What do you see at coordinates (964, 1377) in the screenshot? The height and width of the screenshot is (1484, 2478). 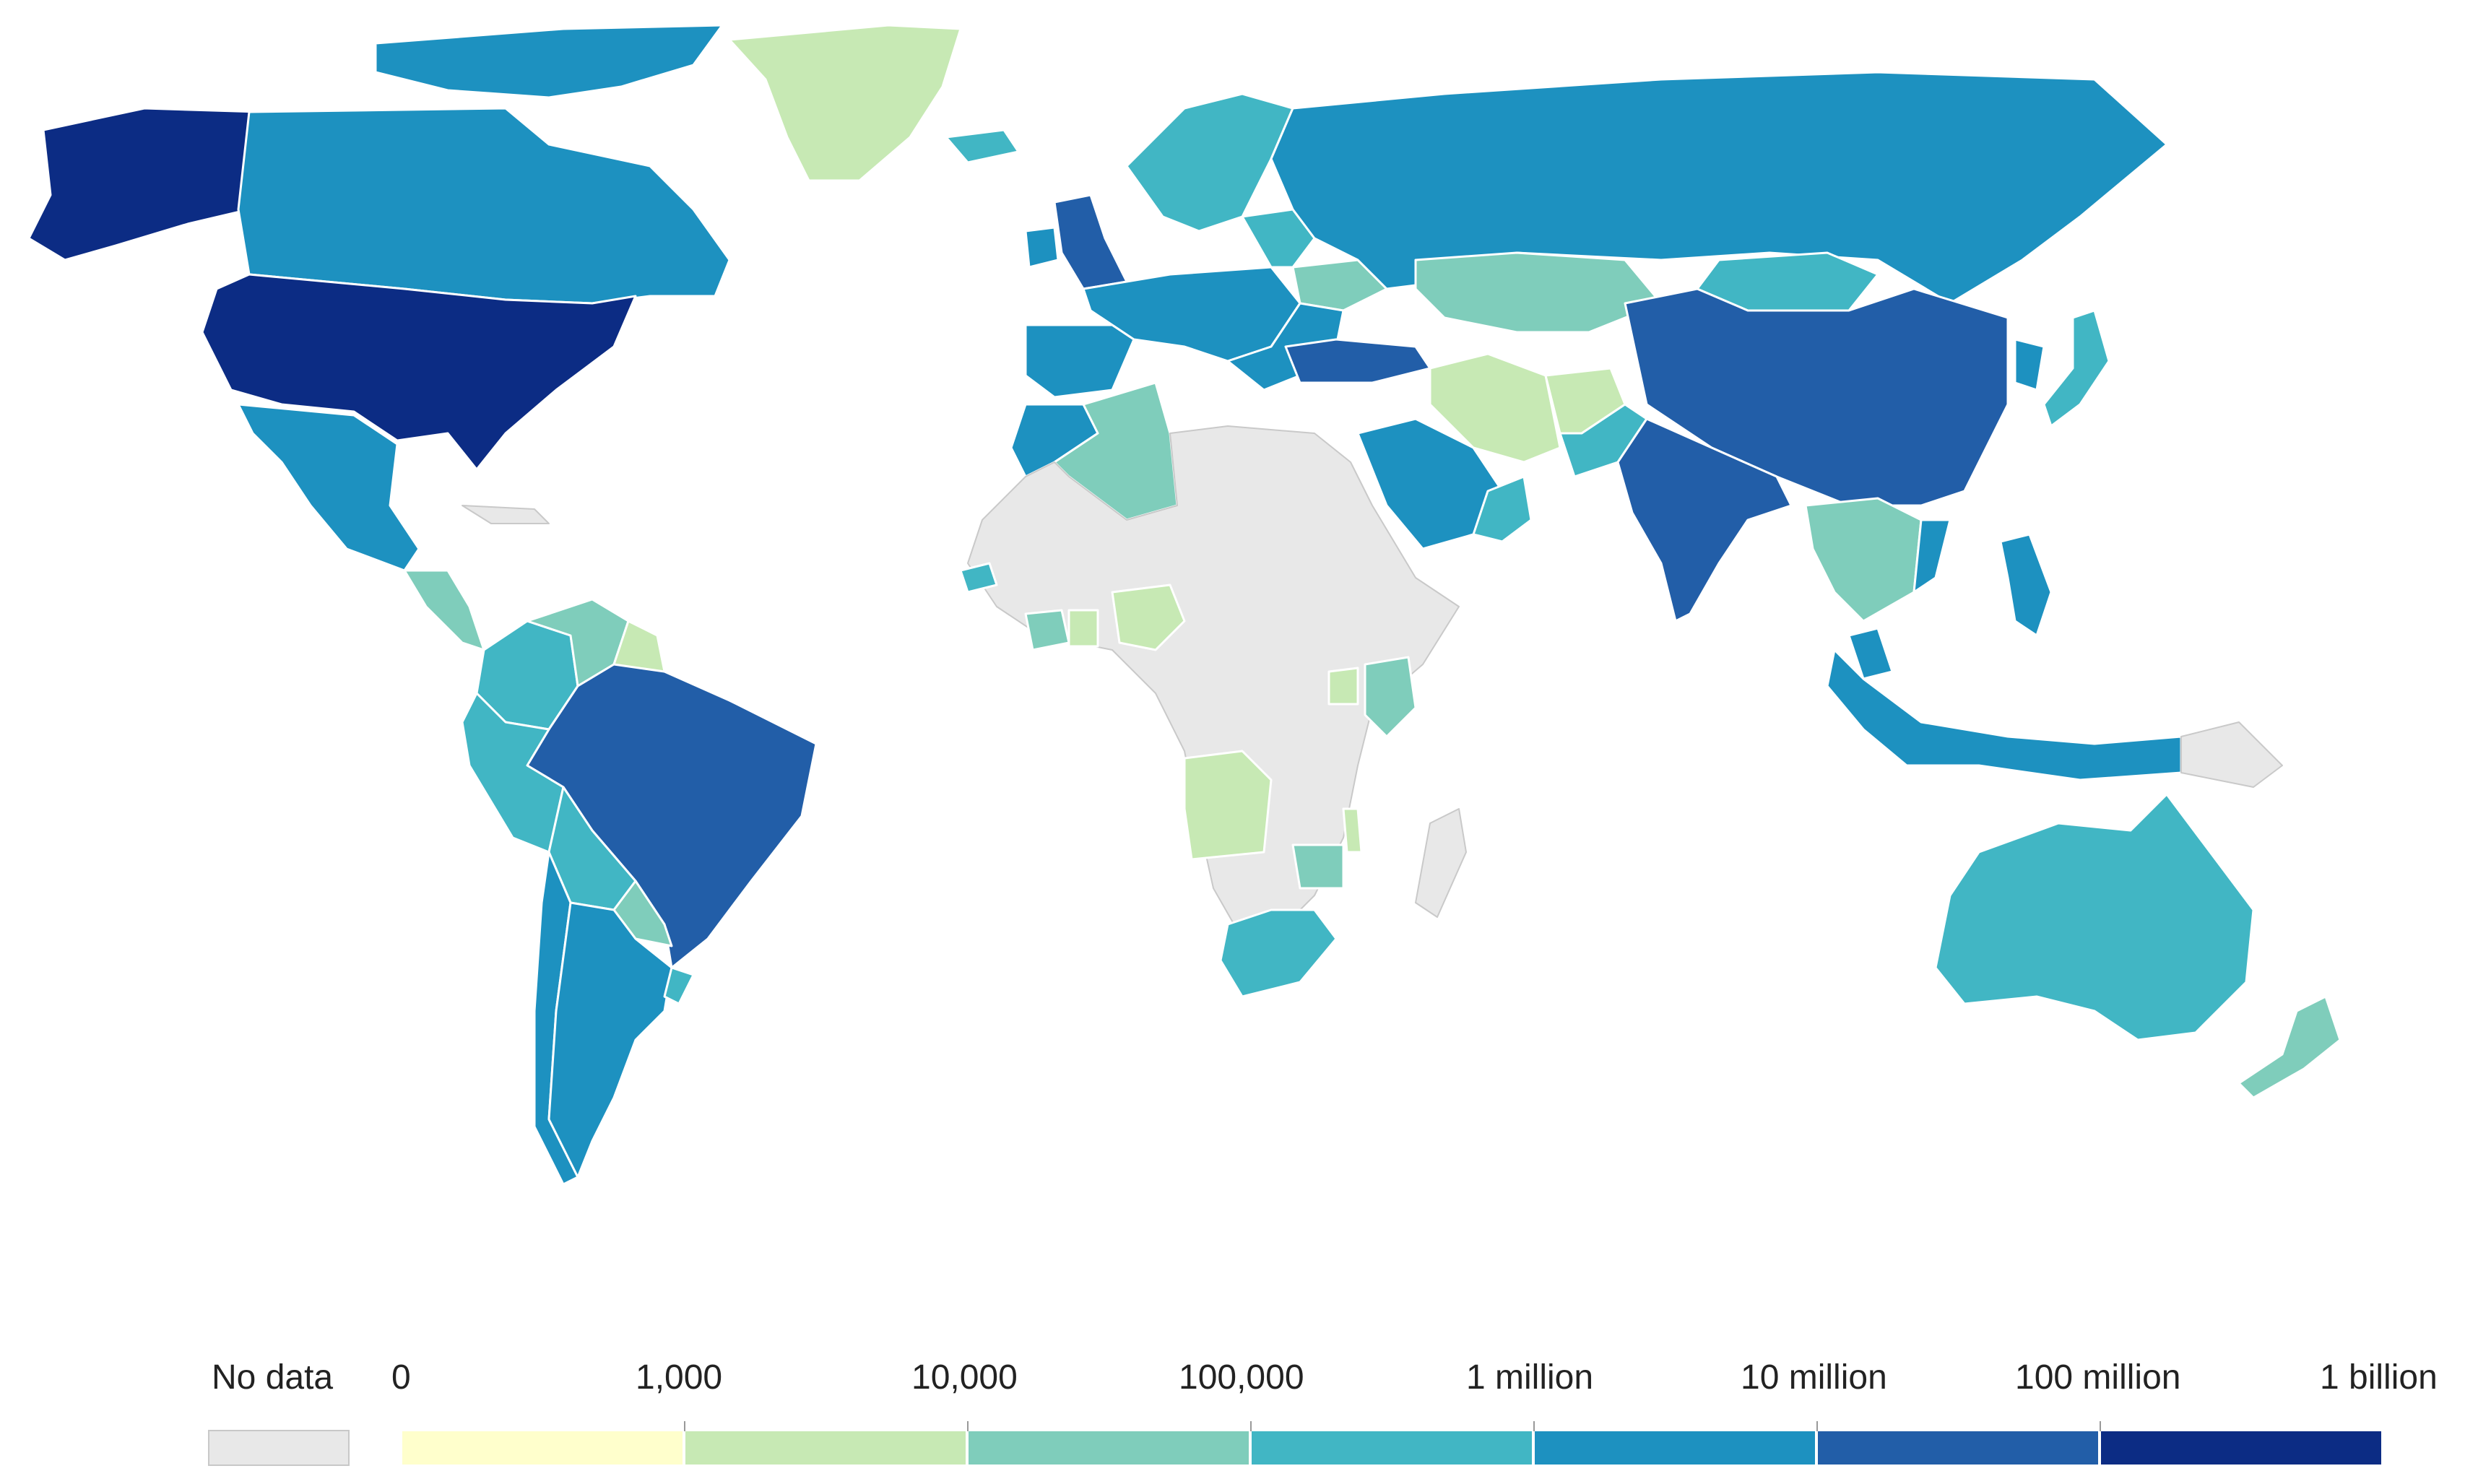 I see `legend-tick-label: 10,000` at bounding box center [964, 1377].